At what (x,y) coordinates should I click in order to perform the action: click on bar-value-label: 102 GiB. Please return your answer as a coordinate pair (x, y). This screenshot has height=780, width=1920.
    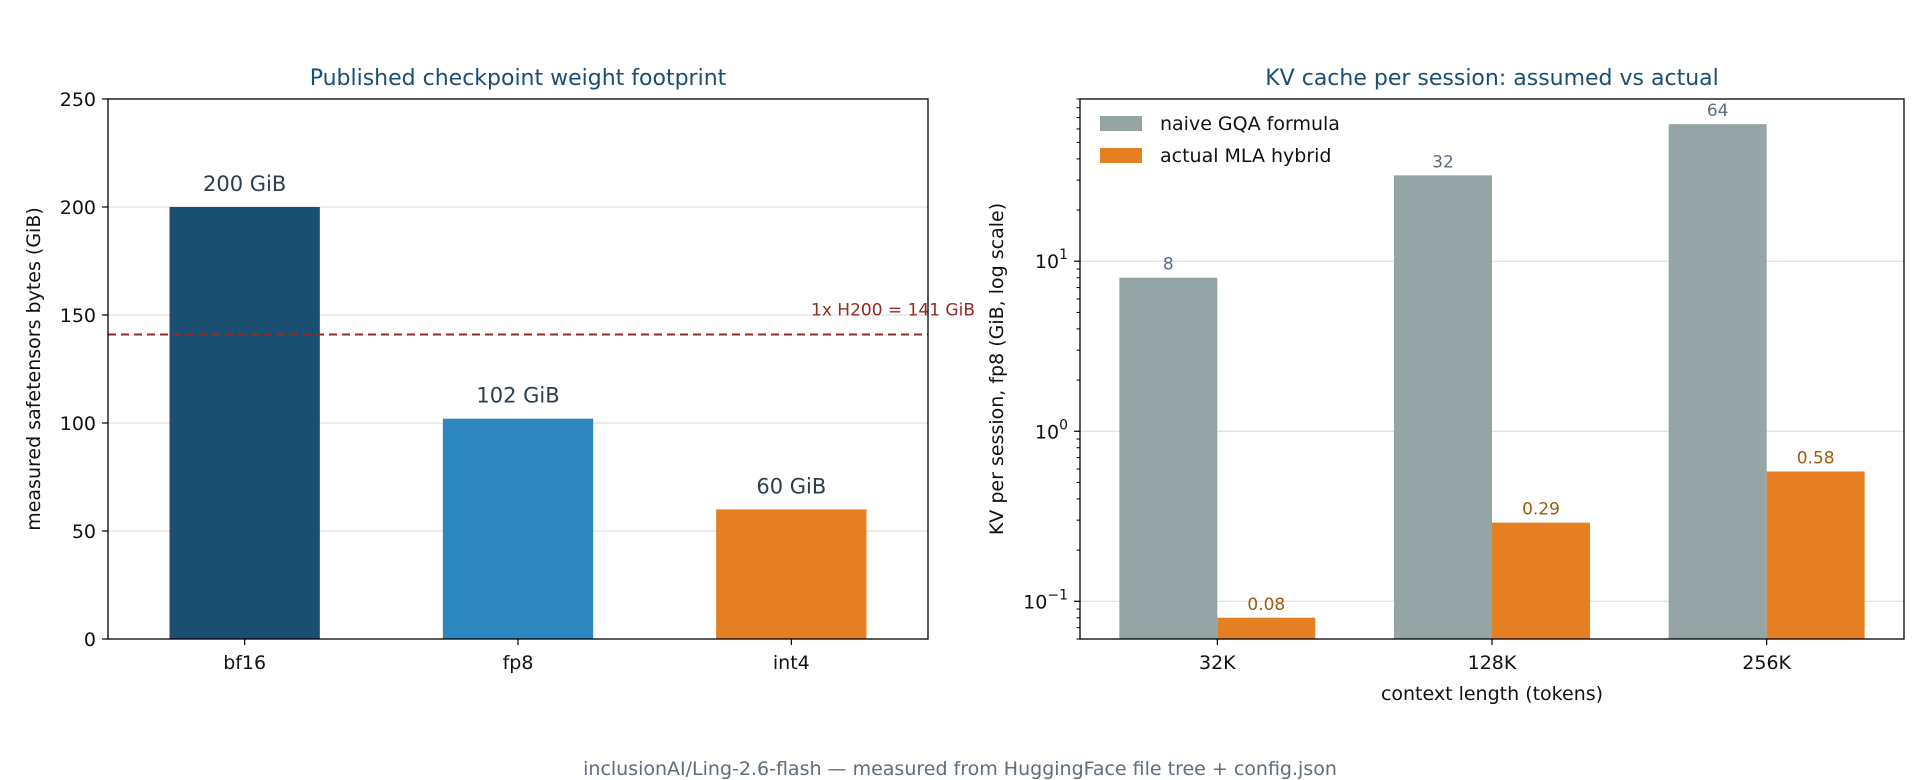
    Looking at the image, I should click on (517, 396).